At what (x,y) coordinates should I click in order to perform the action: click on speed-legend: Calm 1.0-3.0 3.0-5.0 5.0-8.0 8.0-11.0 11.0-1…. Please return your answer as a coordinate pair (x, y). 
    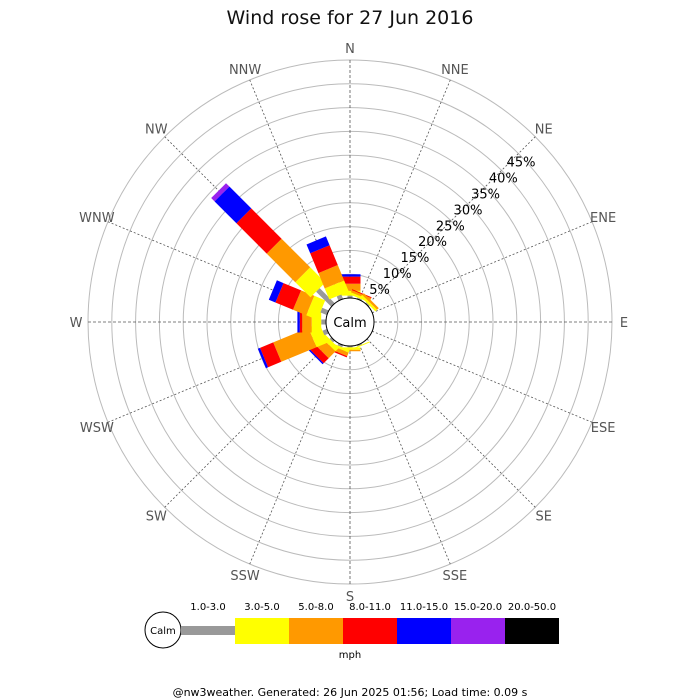
    Looking at the image, I should click on (351, 631).